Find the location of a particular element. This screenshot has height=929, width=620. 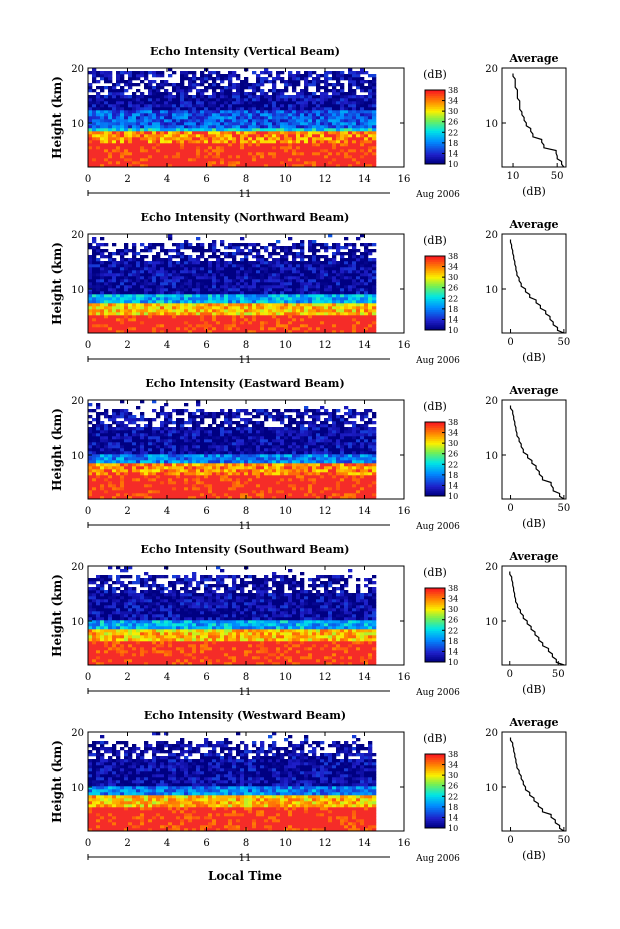

colorbar-segment is located at coordinates (435, 275).